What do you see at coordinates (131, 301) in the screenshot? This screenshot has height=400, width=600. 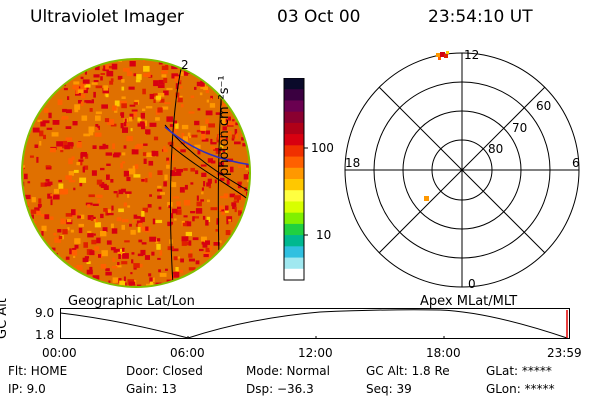 I see `geographic-label: Geographic Lat/Lon` at bounding box center [131, 301].